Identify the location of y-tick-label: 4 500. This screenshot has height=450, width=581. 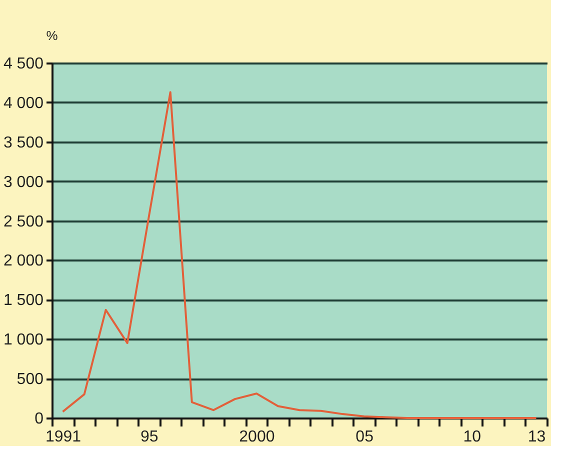
(23, 64).